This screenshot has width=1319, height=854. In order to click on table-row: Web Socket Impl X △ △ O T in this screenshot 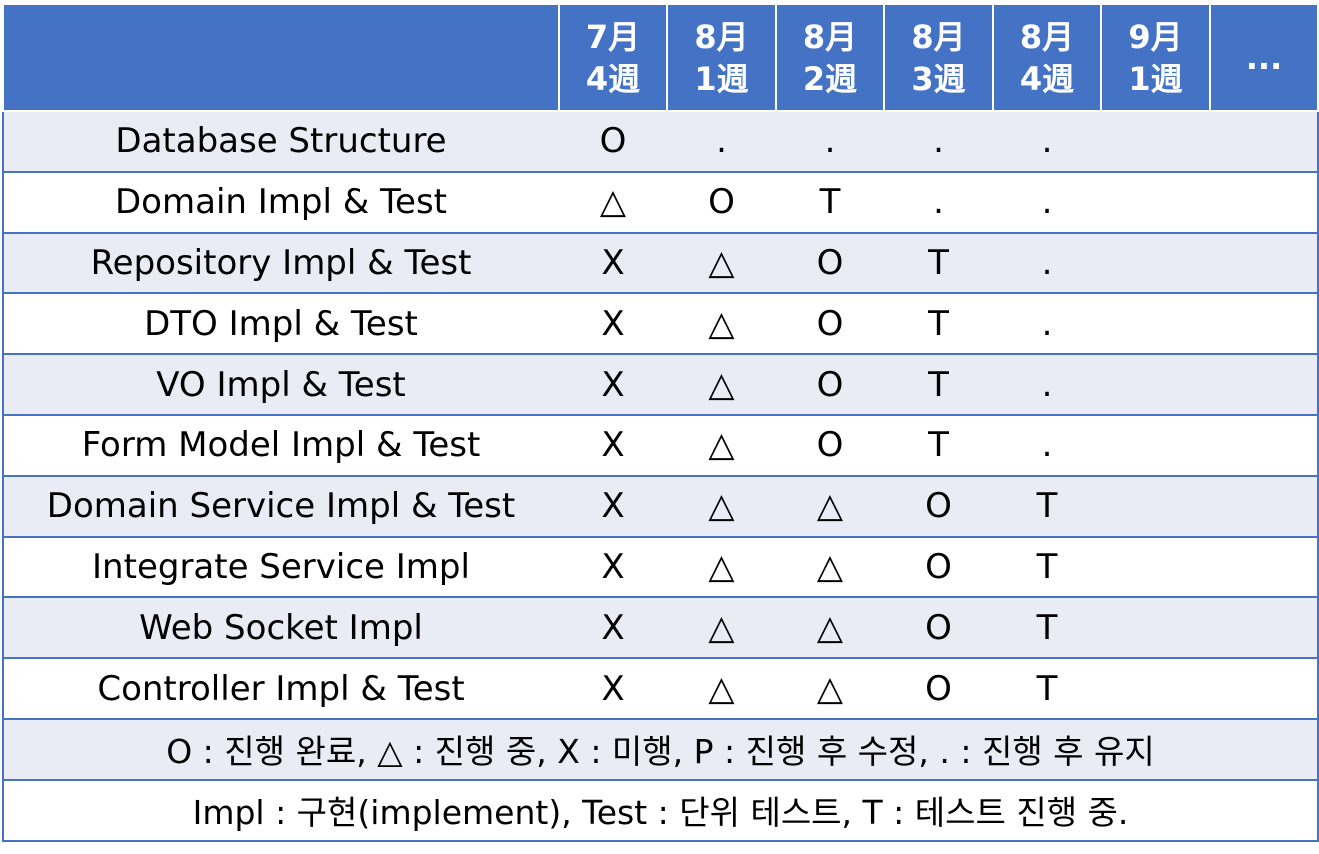, I will do `click(660, 628)`.